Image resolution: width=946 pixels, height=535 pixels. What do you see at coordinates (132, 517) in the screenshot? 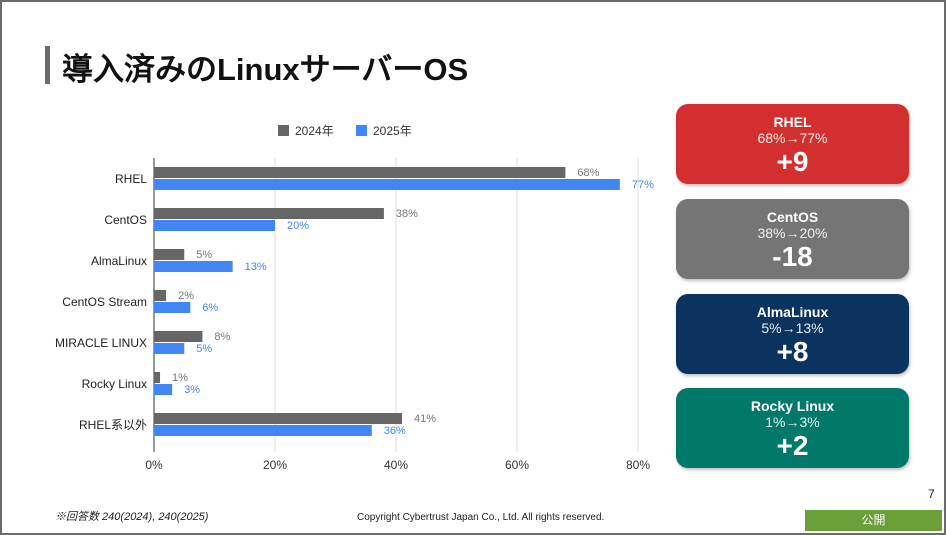
I see `response-count-note: ※回答数 240(2024), 240(2025)` at bounding box center [132, 517].